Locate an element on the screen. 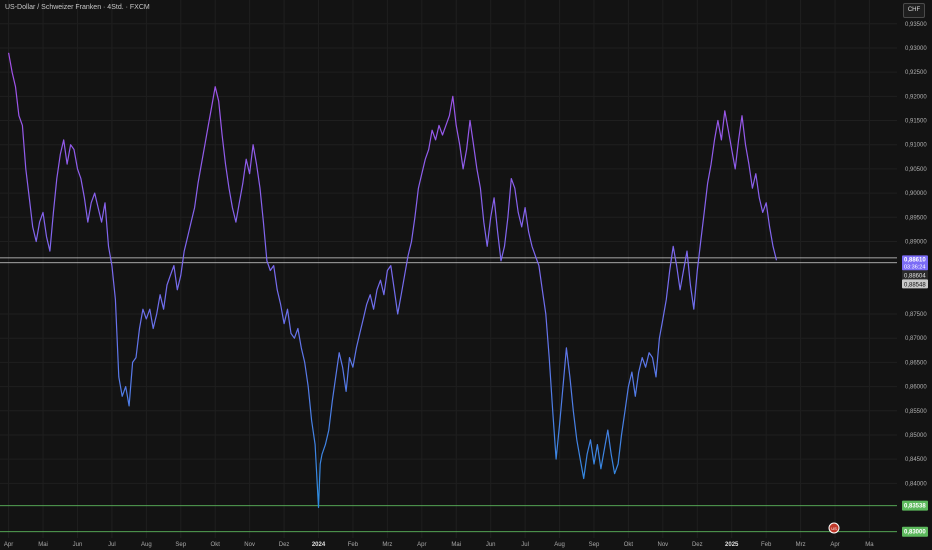 This screenshot has height=550, width=932. support-price-label: 0,83538 is located at coordinates (915, 507).